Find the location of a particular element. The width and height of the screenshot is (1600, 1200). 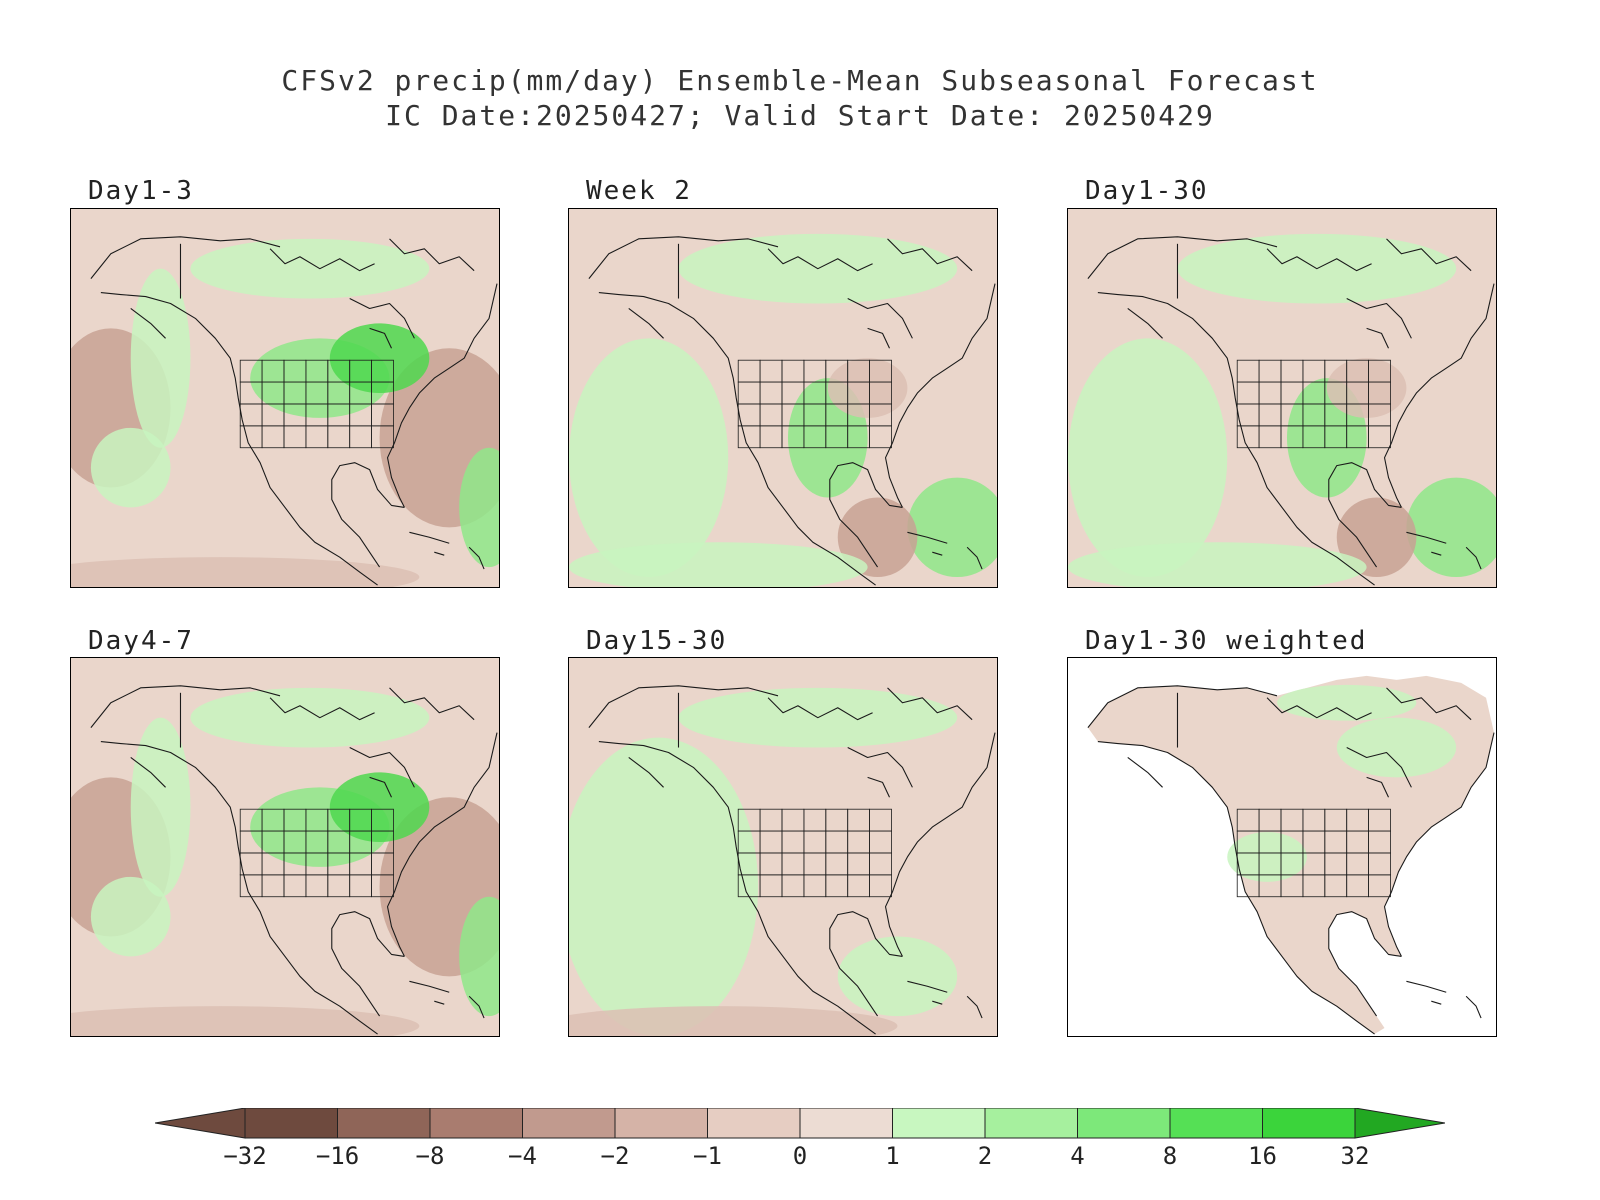

colorbar-tick-label: −1 is located at coordinates (707, 1156).